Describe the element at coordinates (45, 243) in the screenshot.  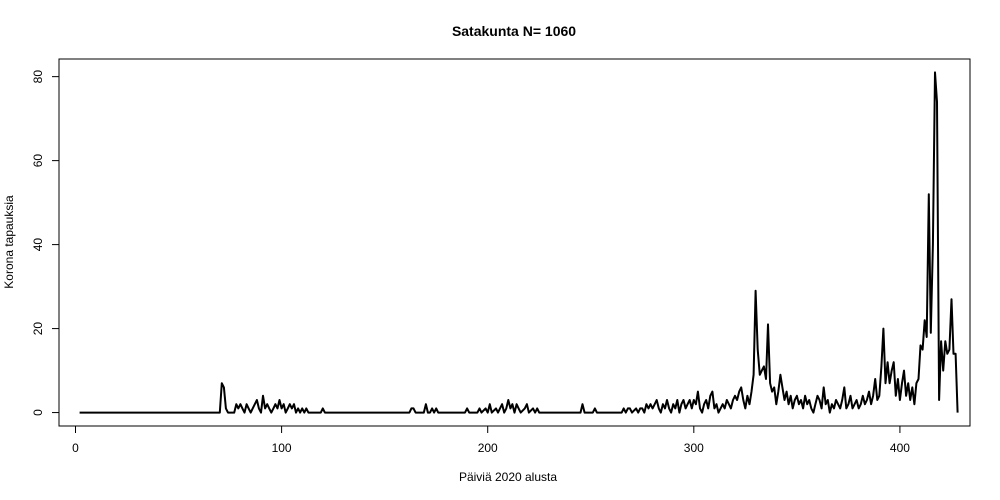
I see `y-axis: 0 20 40 60 80` at that location.